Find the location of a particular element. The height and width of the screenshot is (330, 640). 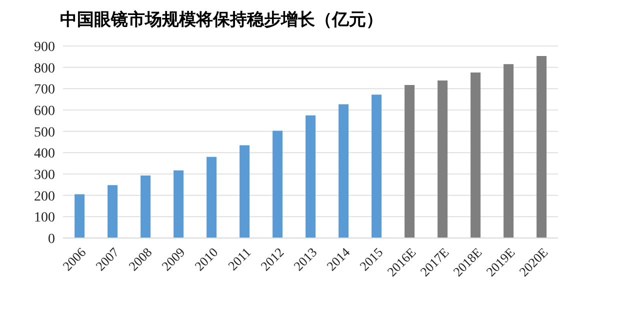

y-tick-label: 500 is located at coordinates (44, 132).